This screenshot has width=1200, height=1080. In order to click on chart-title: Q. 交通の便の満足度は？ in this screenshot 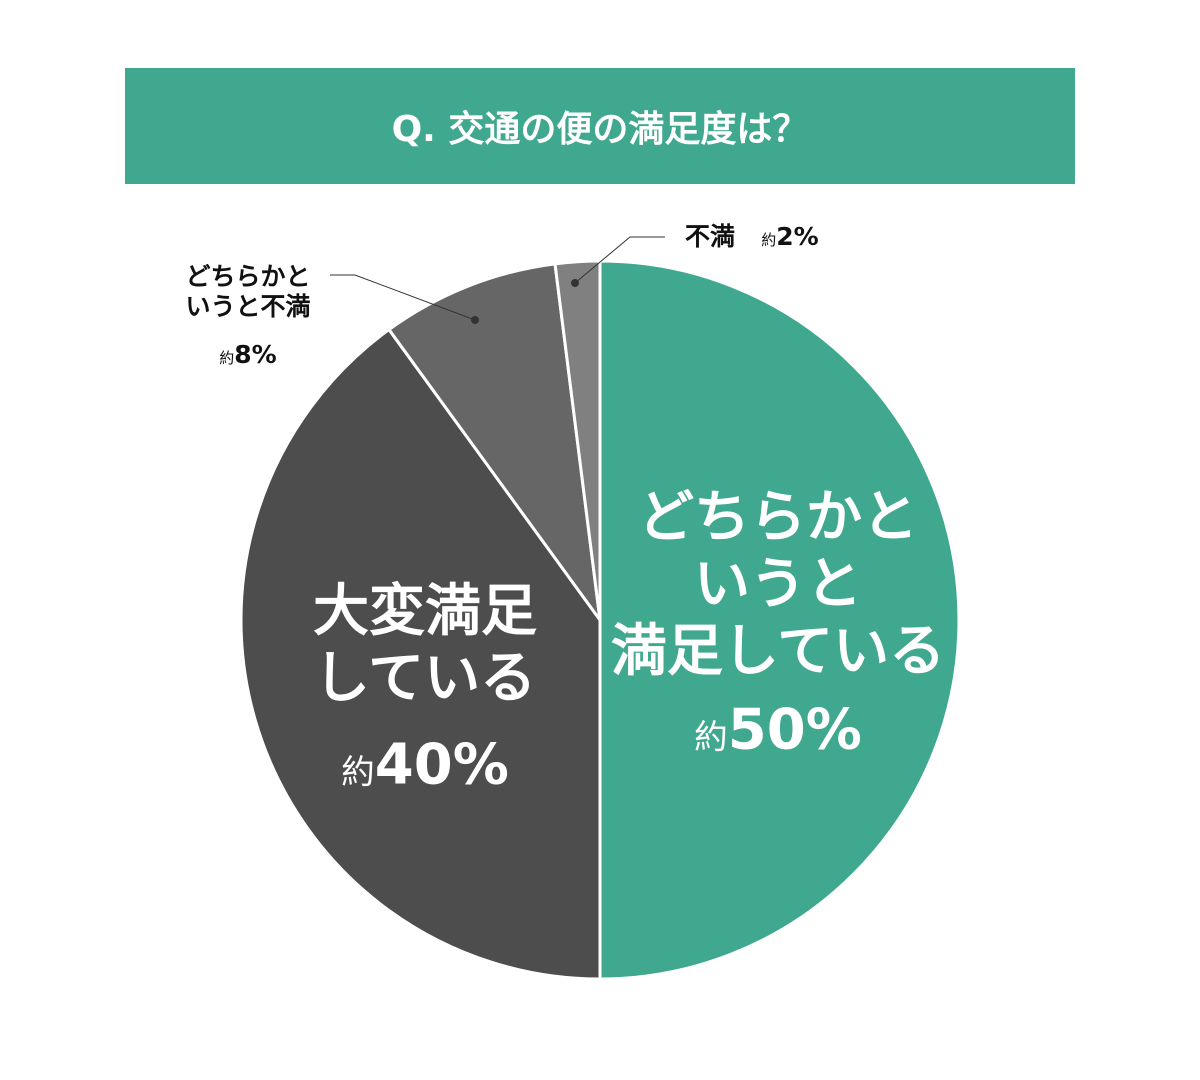, I will do `click(600, 126)`.